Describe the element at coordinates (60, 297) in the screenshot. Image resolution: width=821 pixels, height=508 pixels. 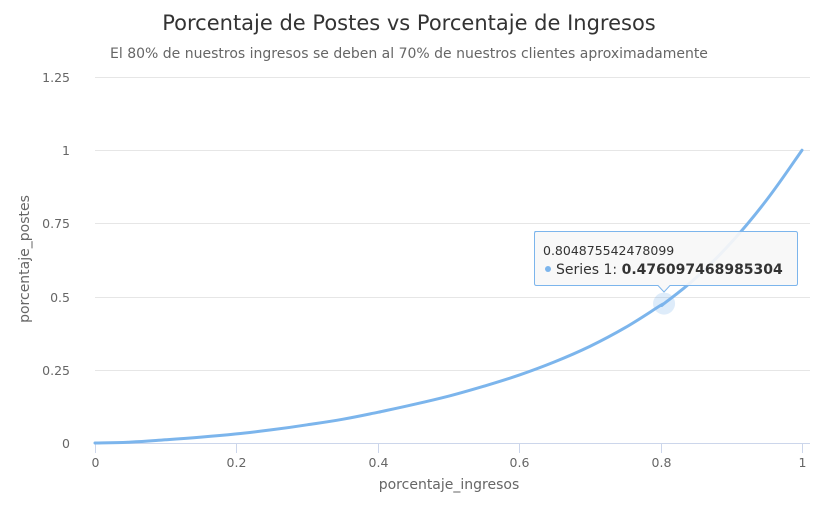
I see `y-tick-label: 0.5` at that location.